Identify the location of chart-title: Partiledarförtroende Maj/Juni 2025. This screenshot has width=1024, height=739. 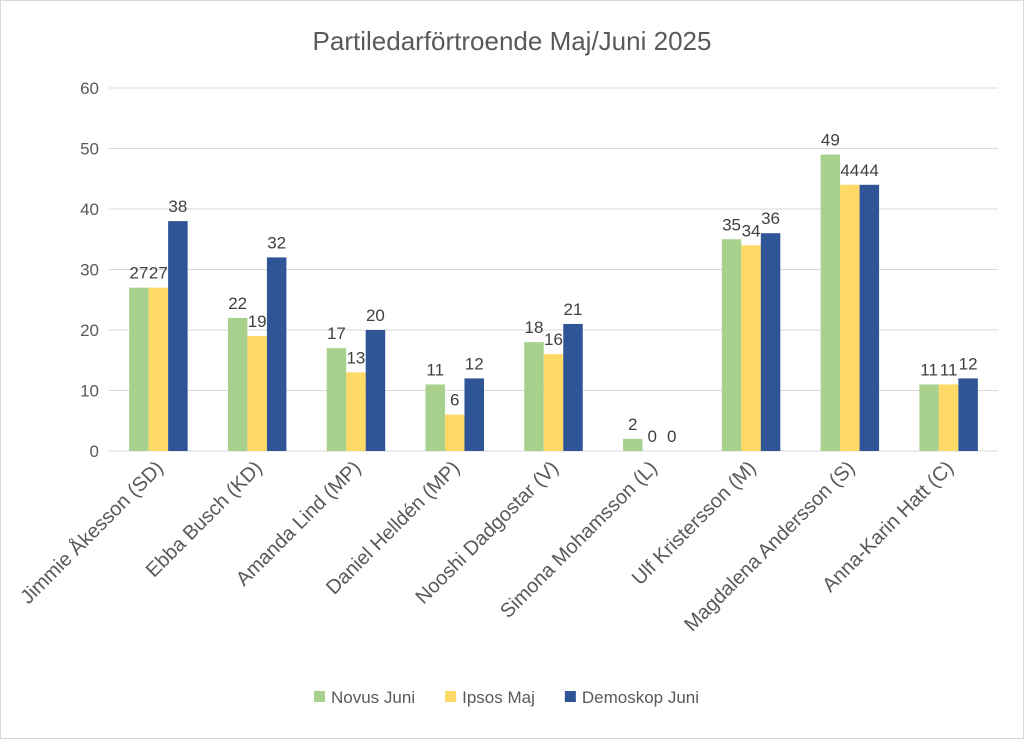
(512, 41).